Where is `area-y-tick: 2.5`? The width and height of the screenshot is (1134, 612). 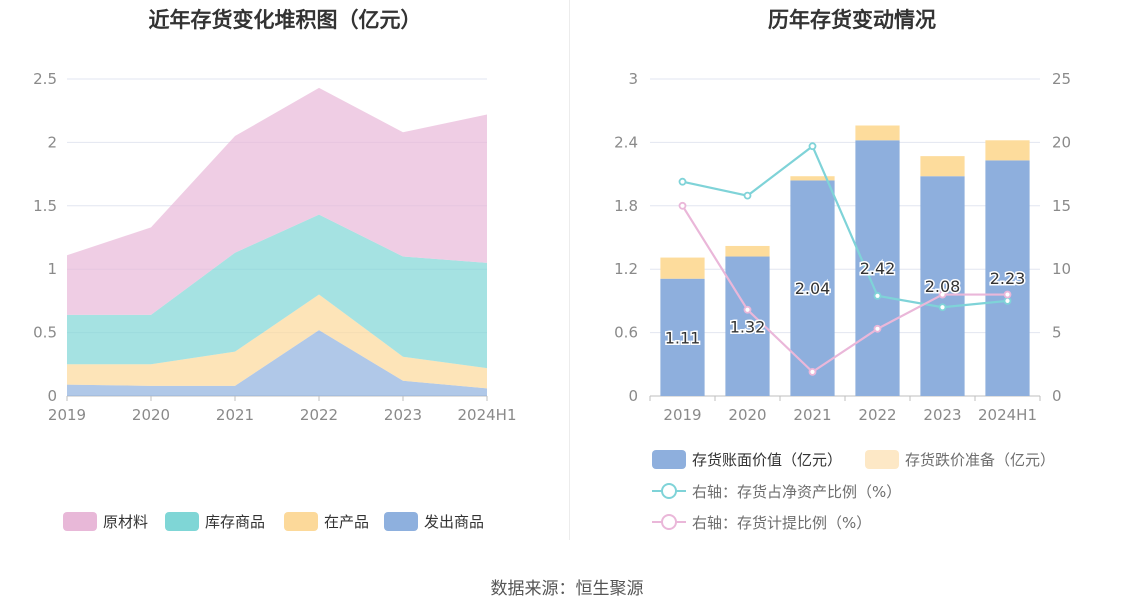 area-y-tick: 2.5 is located at coordinates (45, 79).